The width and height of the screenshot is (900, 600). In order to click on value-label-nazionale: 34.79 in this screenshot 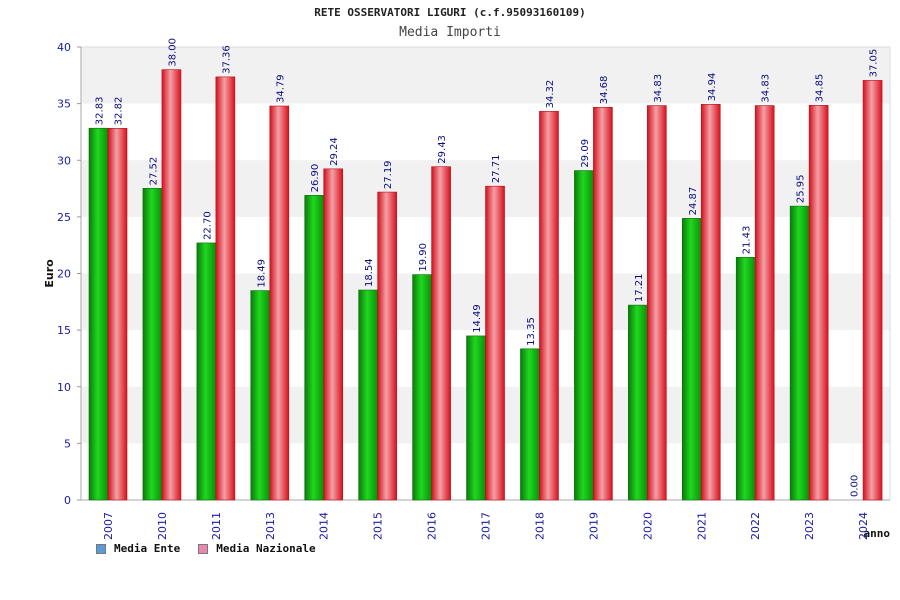, I will do `click(280, 88)`.